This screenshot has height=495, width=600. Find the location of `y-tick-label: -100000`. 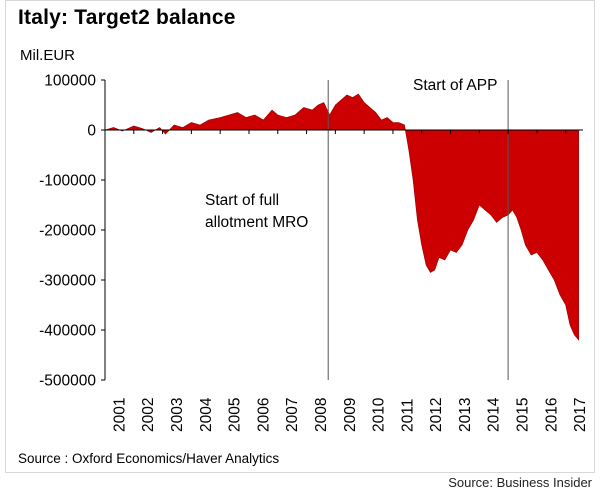

y-tick-label: -100000 is located at coordinates (67, 181).